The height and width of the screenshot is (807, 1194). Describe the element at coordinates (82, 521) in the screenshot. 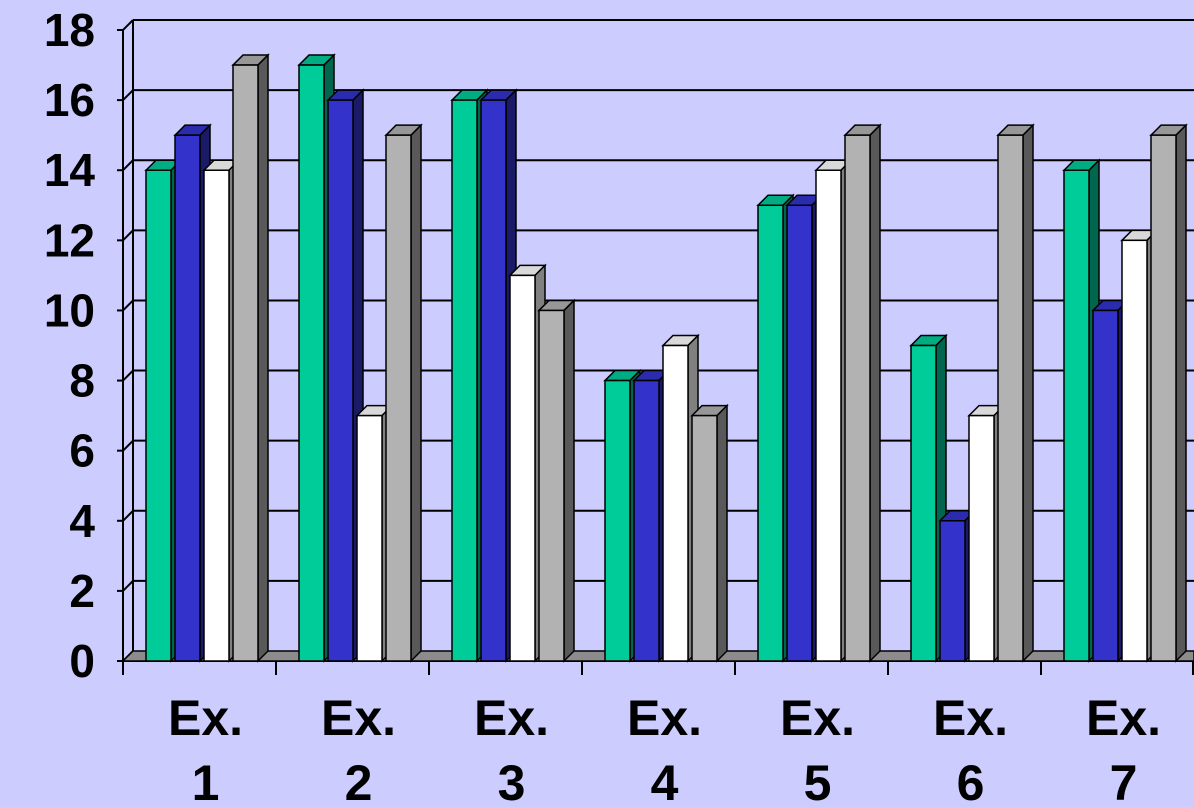

I see `y-tick-label: 4` at that location.